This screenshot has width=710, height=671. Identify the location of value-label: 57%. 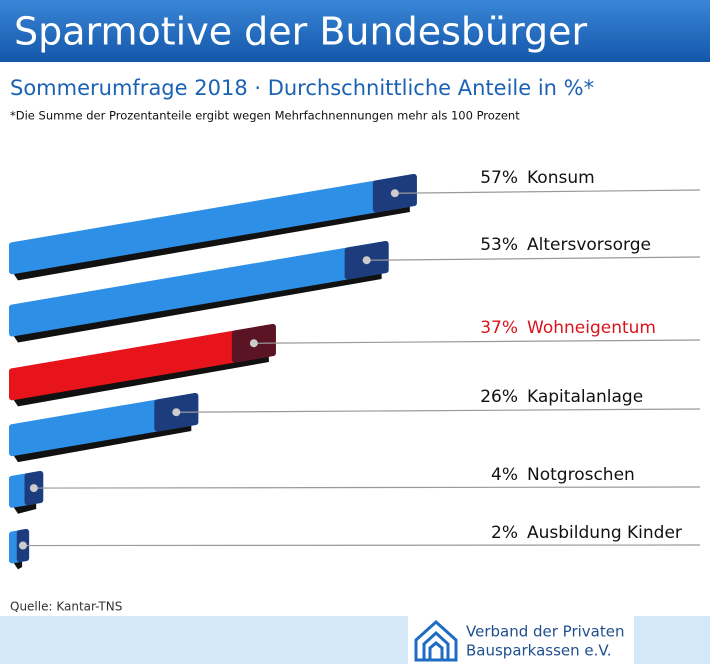
(499, 178).